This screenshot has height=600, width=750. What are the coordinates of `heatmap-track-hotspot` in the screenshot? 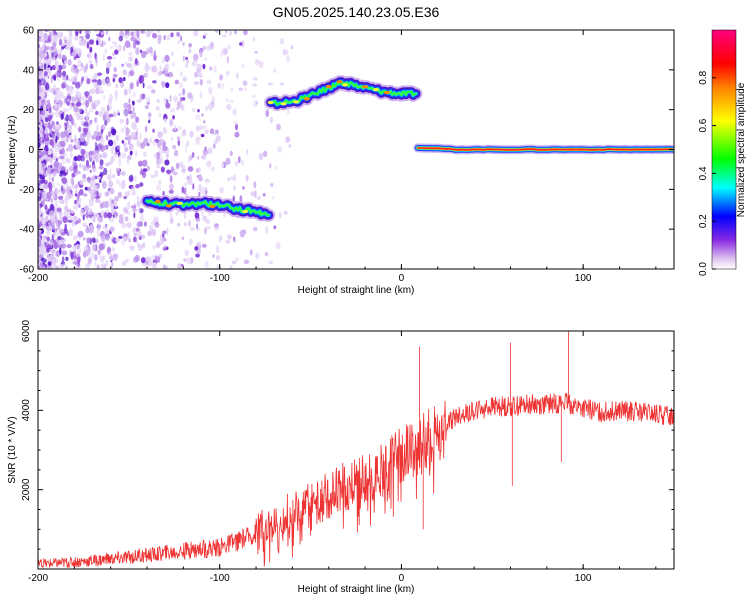 It's located at (386, 92).